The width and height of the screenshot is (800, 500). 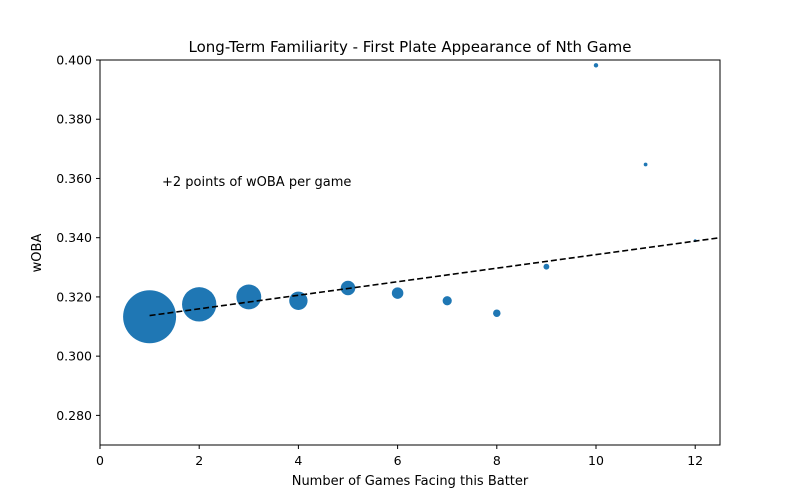 I want to click on x-tick-label: 6, so click(x=398, y=460).